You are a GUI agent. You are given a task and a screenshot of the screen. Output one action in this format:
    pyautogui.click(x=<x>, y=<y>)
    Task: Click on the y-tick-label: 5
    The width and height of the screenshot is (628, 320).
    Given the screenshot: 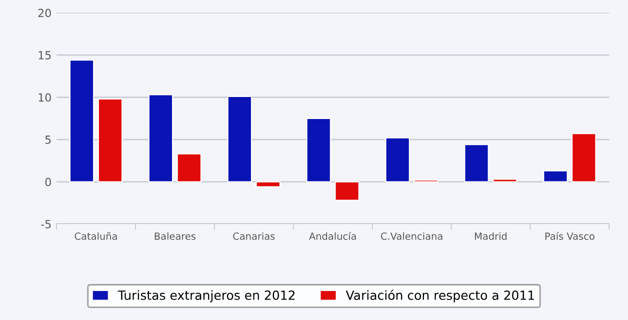 What is the action you would take?
    pyautogui.click(x=48, y=140)
    